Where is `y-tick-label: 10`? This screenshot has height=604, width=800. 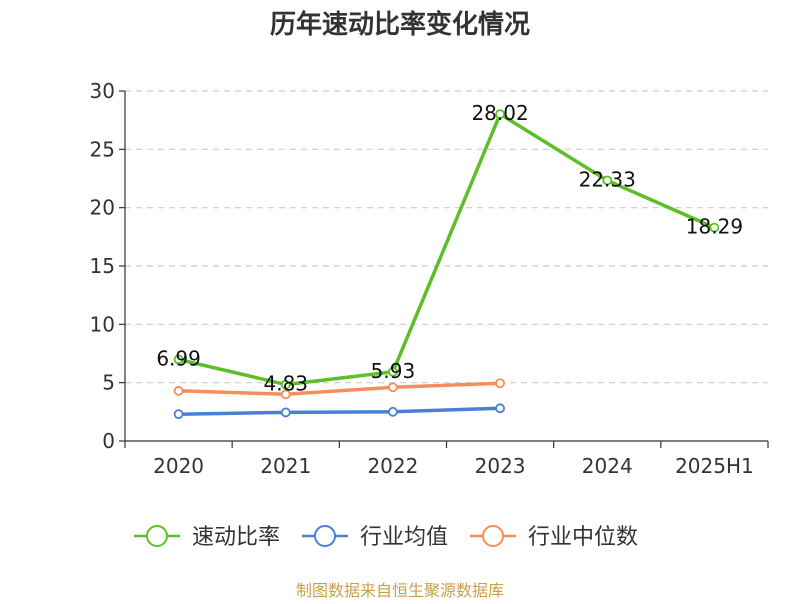
y-tick-label: 10 is located at coordinates (102, 324).